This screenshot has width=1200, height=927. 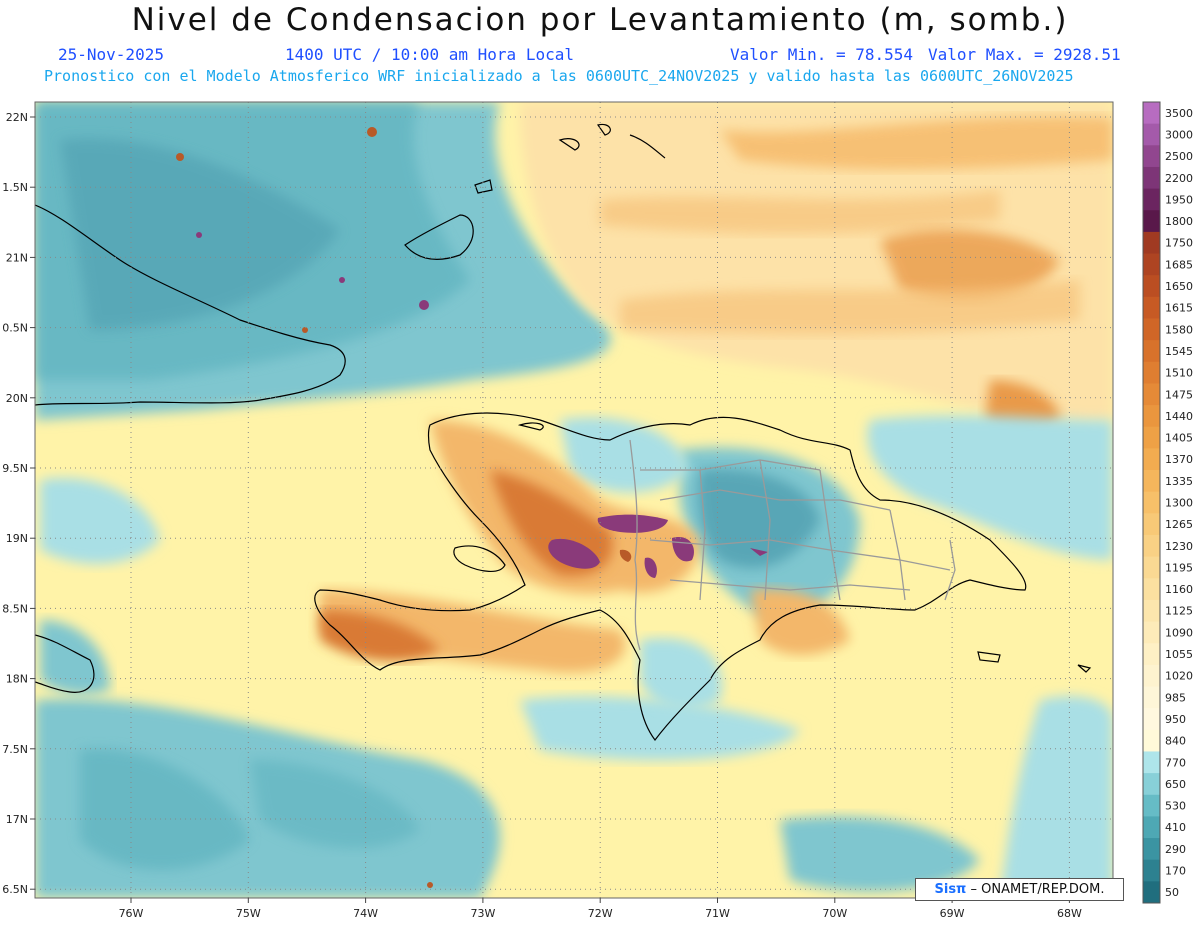 I want to click on colorbar-label: 1750, so click(x=1179, y=243).